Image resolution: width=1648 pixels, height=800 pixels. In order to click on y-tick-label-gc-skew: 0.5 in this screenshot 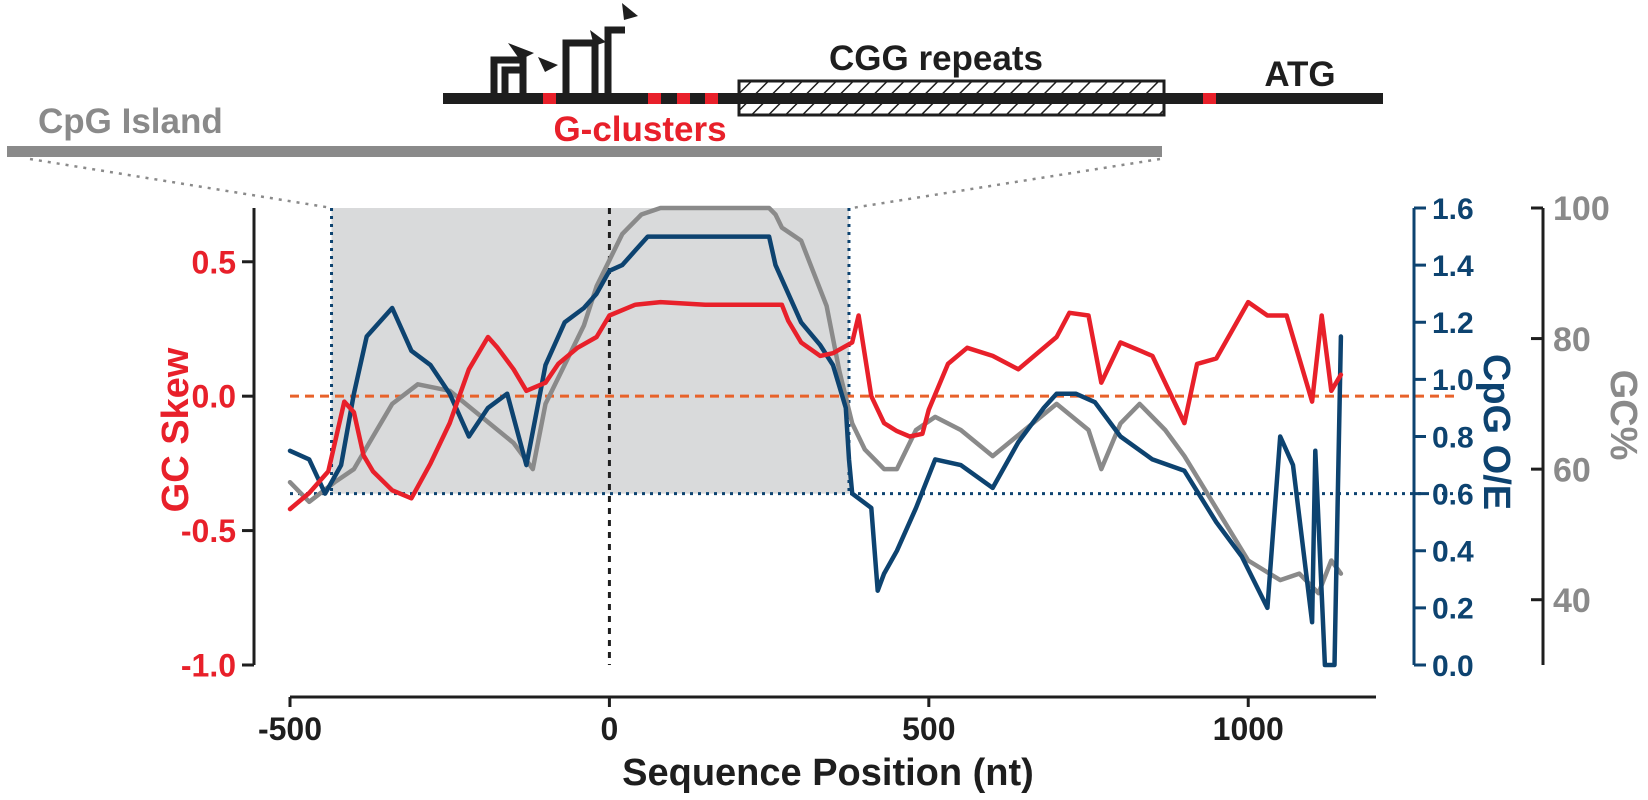, I will do `click(214, 262)`.